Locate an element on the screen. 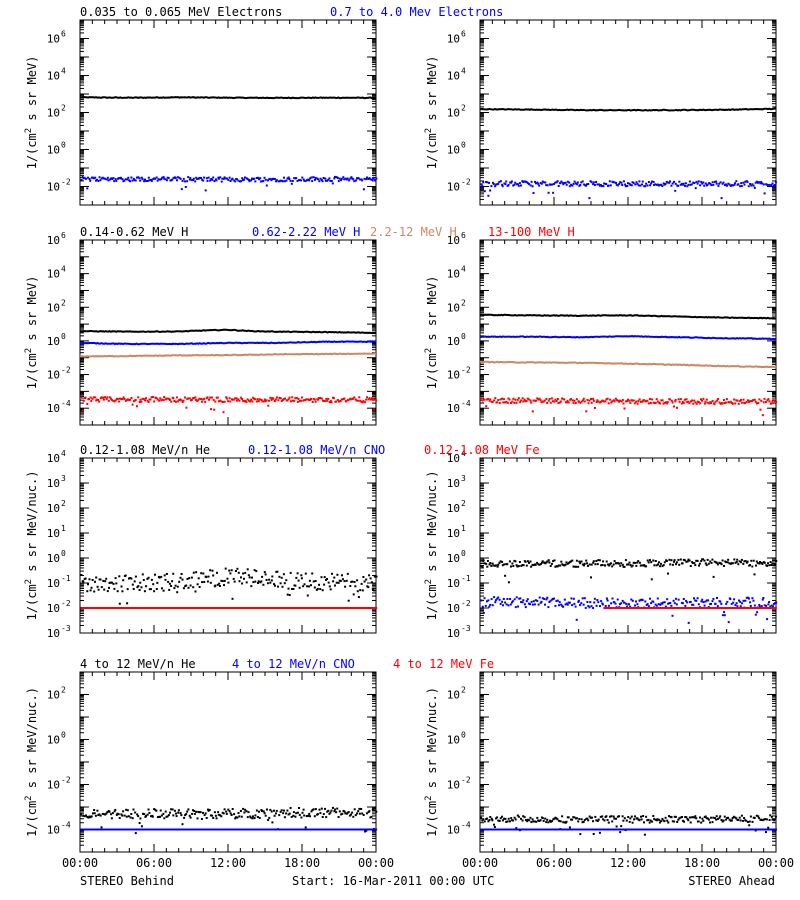 Image resolution: width=800 pixels, height=900 pixels. y-tick-label-exponent: -2 is located at coordinates (66, 780).